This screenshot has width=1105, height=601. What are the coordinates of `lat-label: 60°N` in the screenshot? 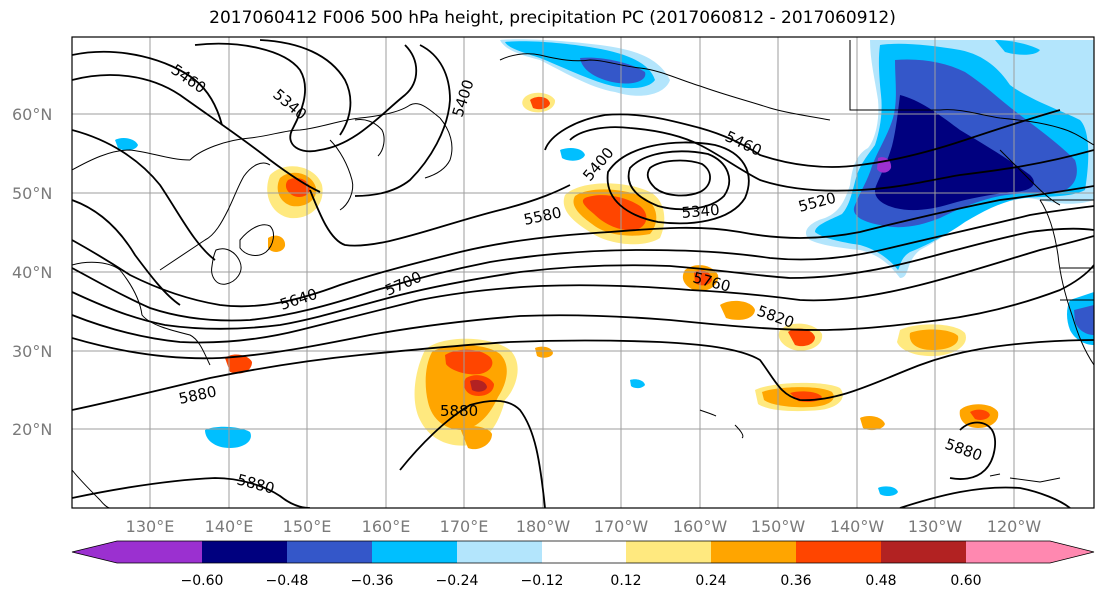 It's located at (32, 114).